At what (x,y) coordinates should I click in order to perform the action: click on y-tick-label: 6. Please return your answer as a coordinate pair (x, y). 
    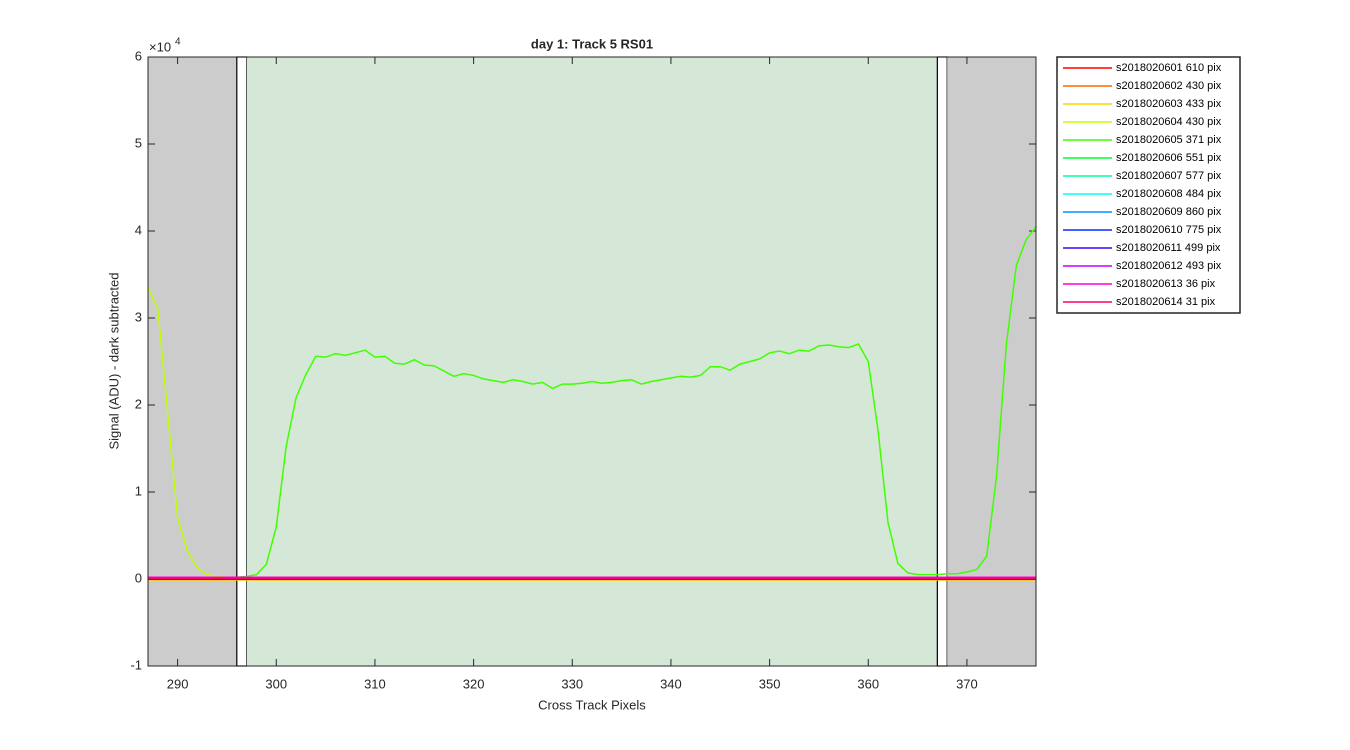
    Looking at the image, I should click on (138, 55).